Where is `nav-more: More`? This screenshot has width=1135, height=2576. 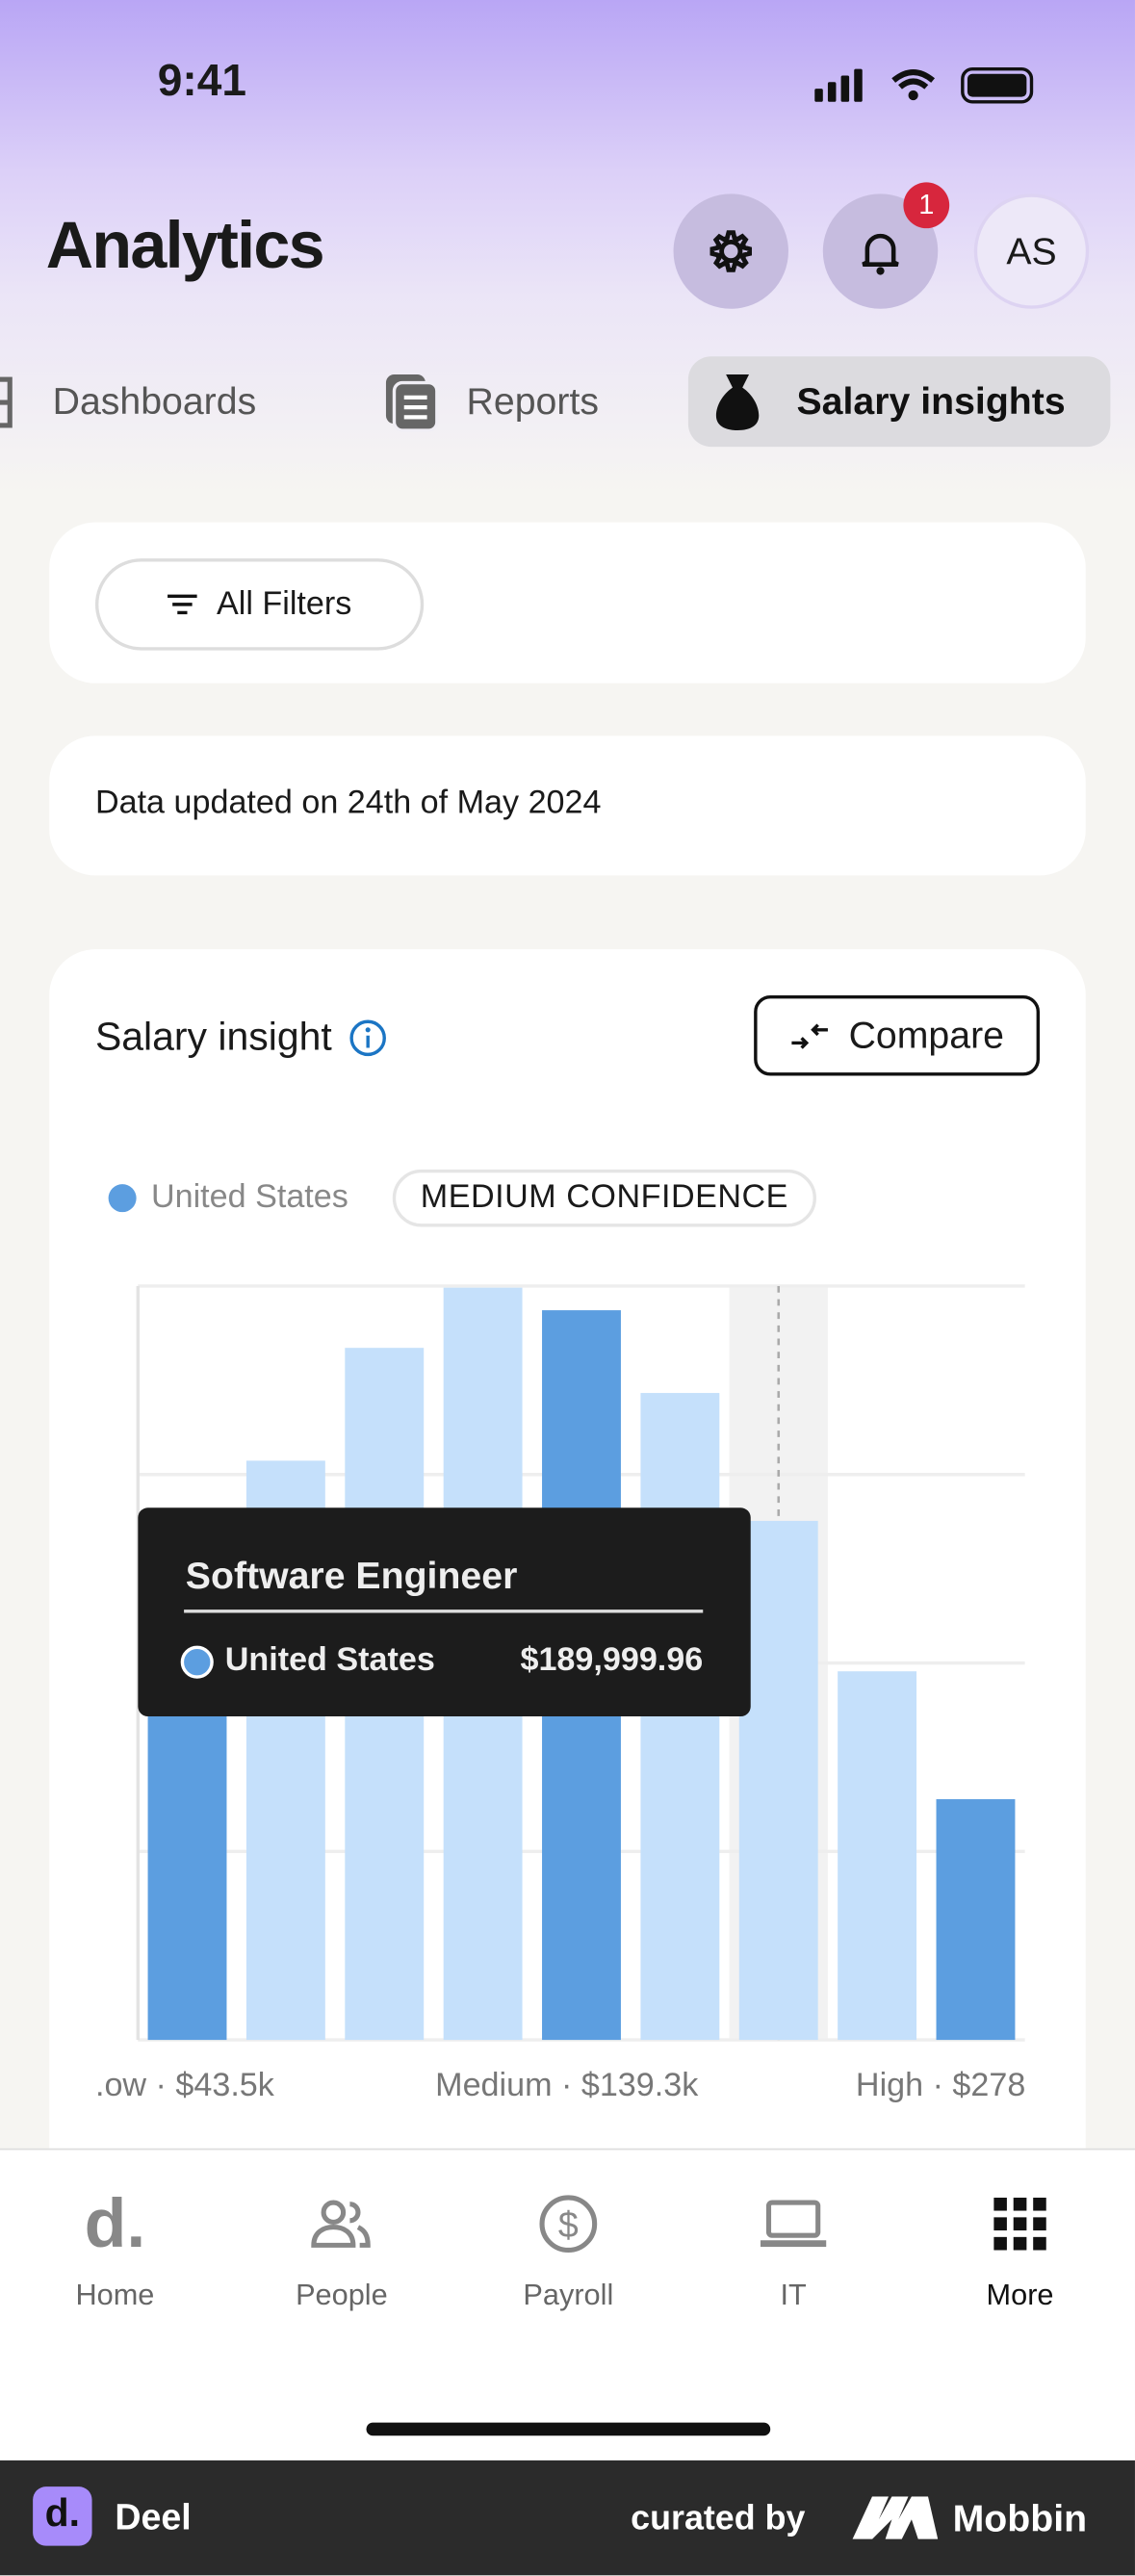 nav-more: More is located at coordinates (1020, 2248).